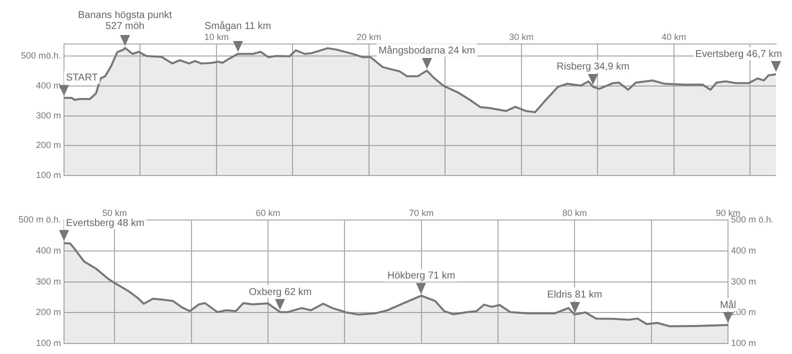  I want to click on annotation: Evertsberg 46,7 km, so click(738, 54).